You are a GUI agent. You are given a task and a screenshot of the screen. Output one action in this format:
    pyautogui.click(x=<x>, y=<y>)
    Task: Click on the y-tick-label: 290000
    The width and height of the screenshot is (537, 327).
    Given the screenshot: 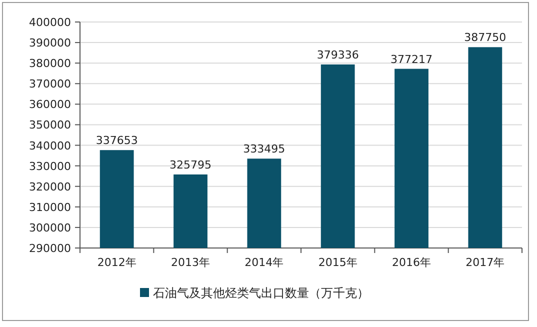 What is the action you would take?
    pyautogui.click(x=50, y=248)
    